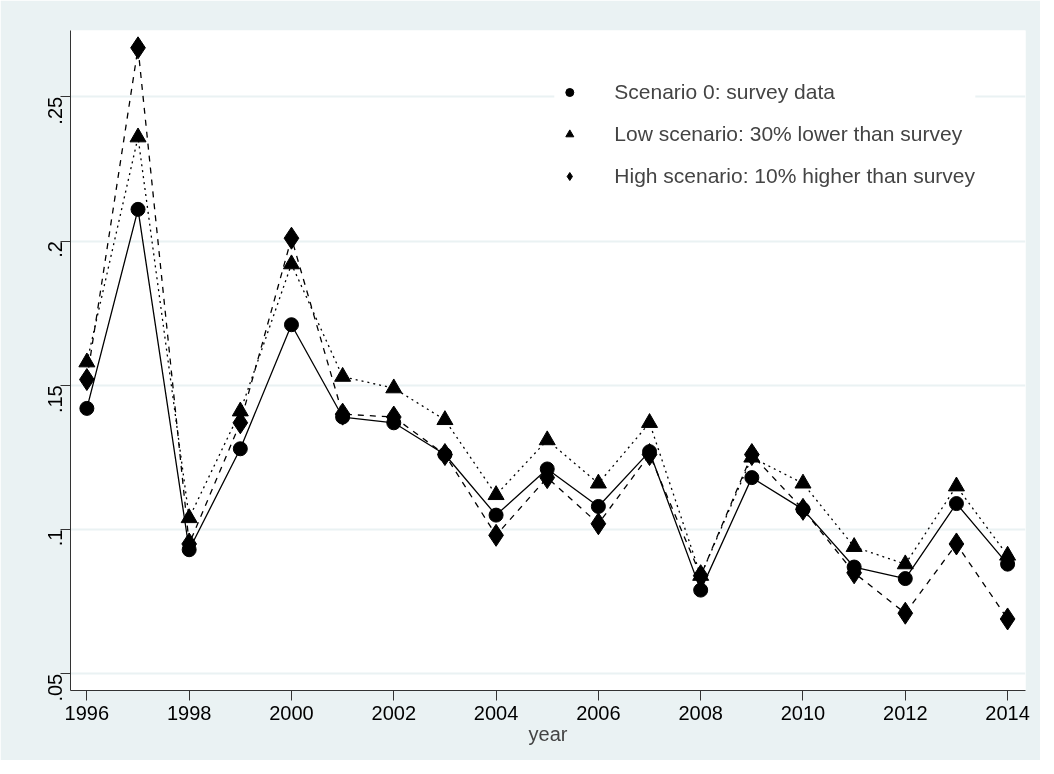 This screenshot has height=774, width=1054. What do you see at coordinates (496, 712) in the screenshot?
I see `x-tick-label: 2004` at bounding box center [496, 712].